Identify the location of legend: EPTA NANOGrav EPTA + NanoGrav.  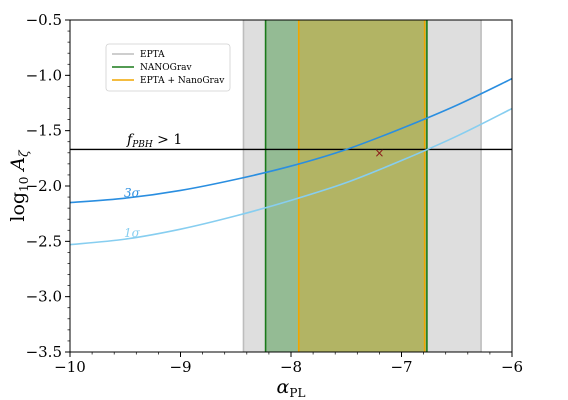
(168, 67).